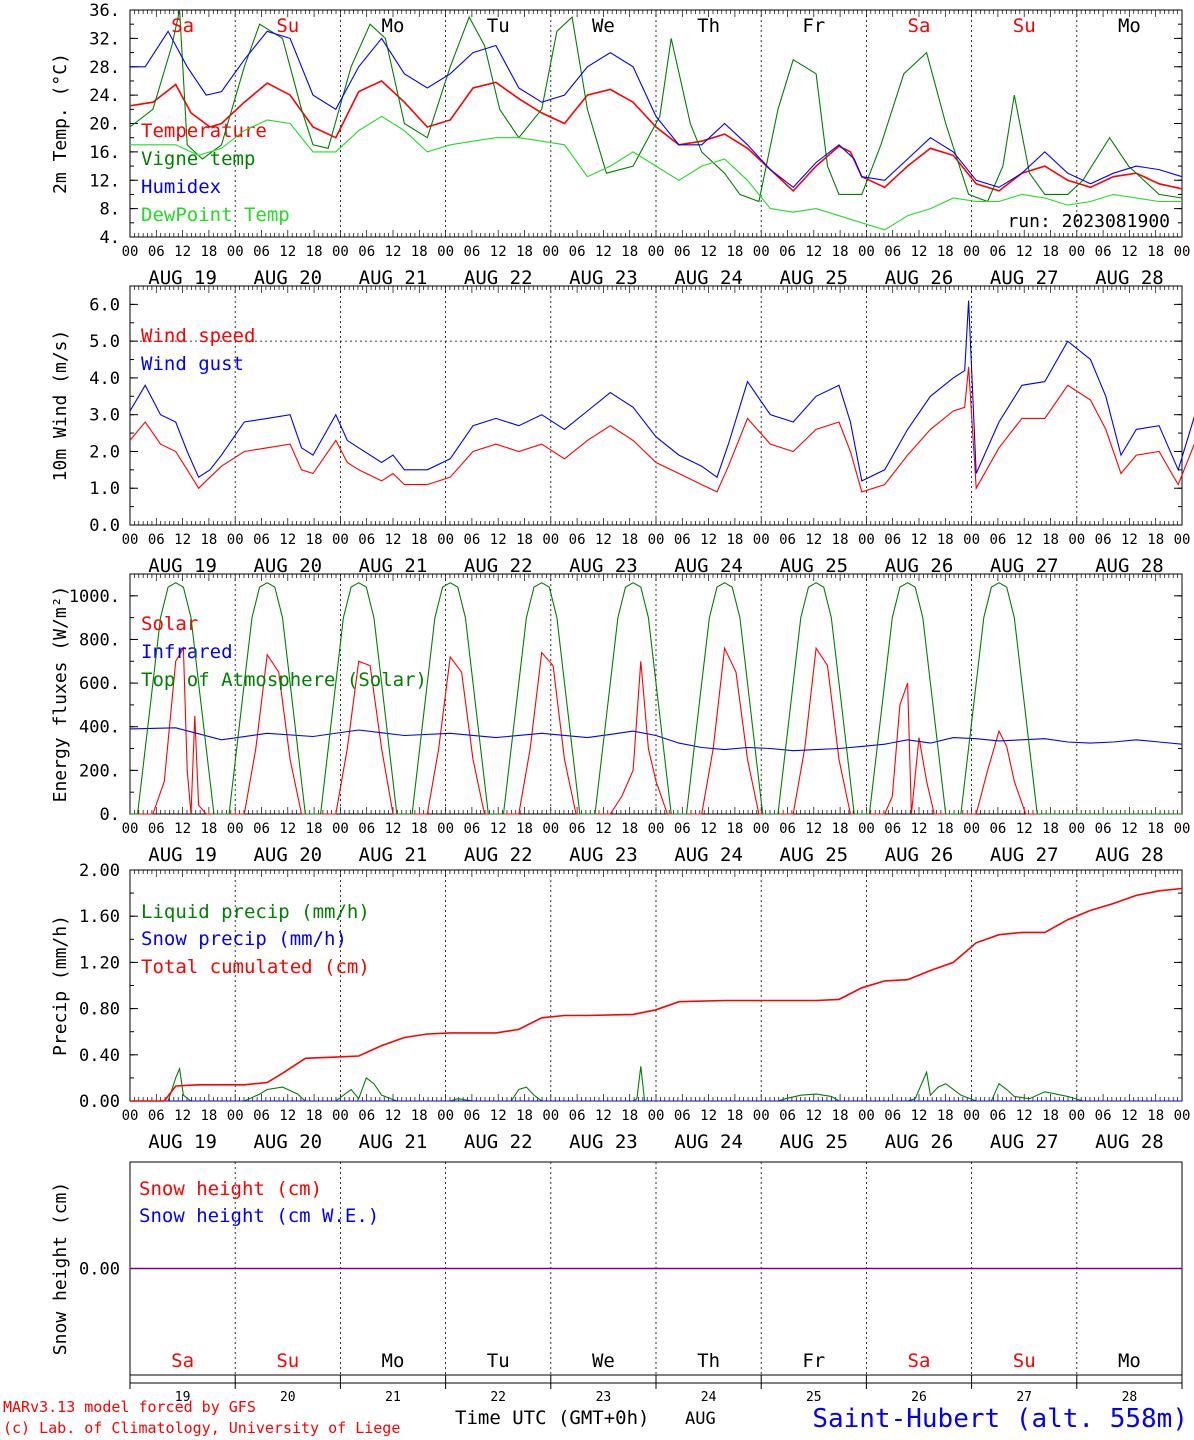  What do you see at coordinates (1130, 1397) in the screenshot?
I see `day-number-label: 28` at bounding box center [1130, 1397].